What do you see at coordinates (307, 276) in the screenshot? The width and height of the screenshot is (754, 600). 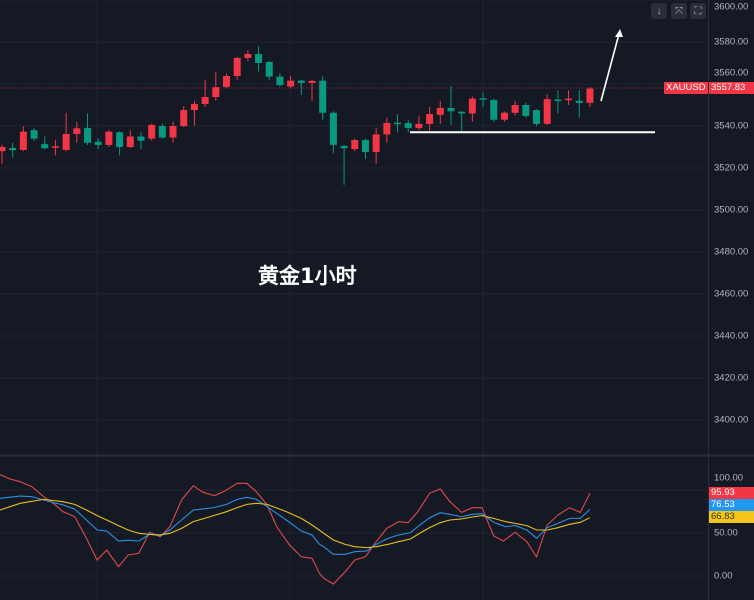 I see `chart-caption: 黄金1小时` at bounding box center [307, 276].